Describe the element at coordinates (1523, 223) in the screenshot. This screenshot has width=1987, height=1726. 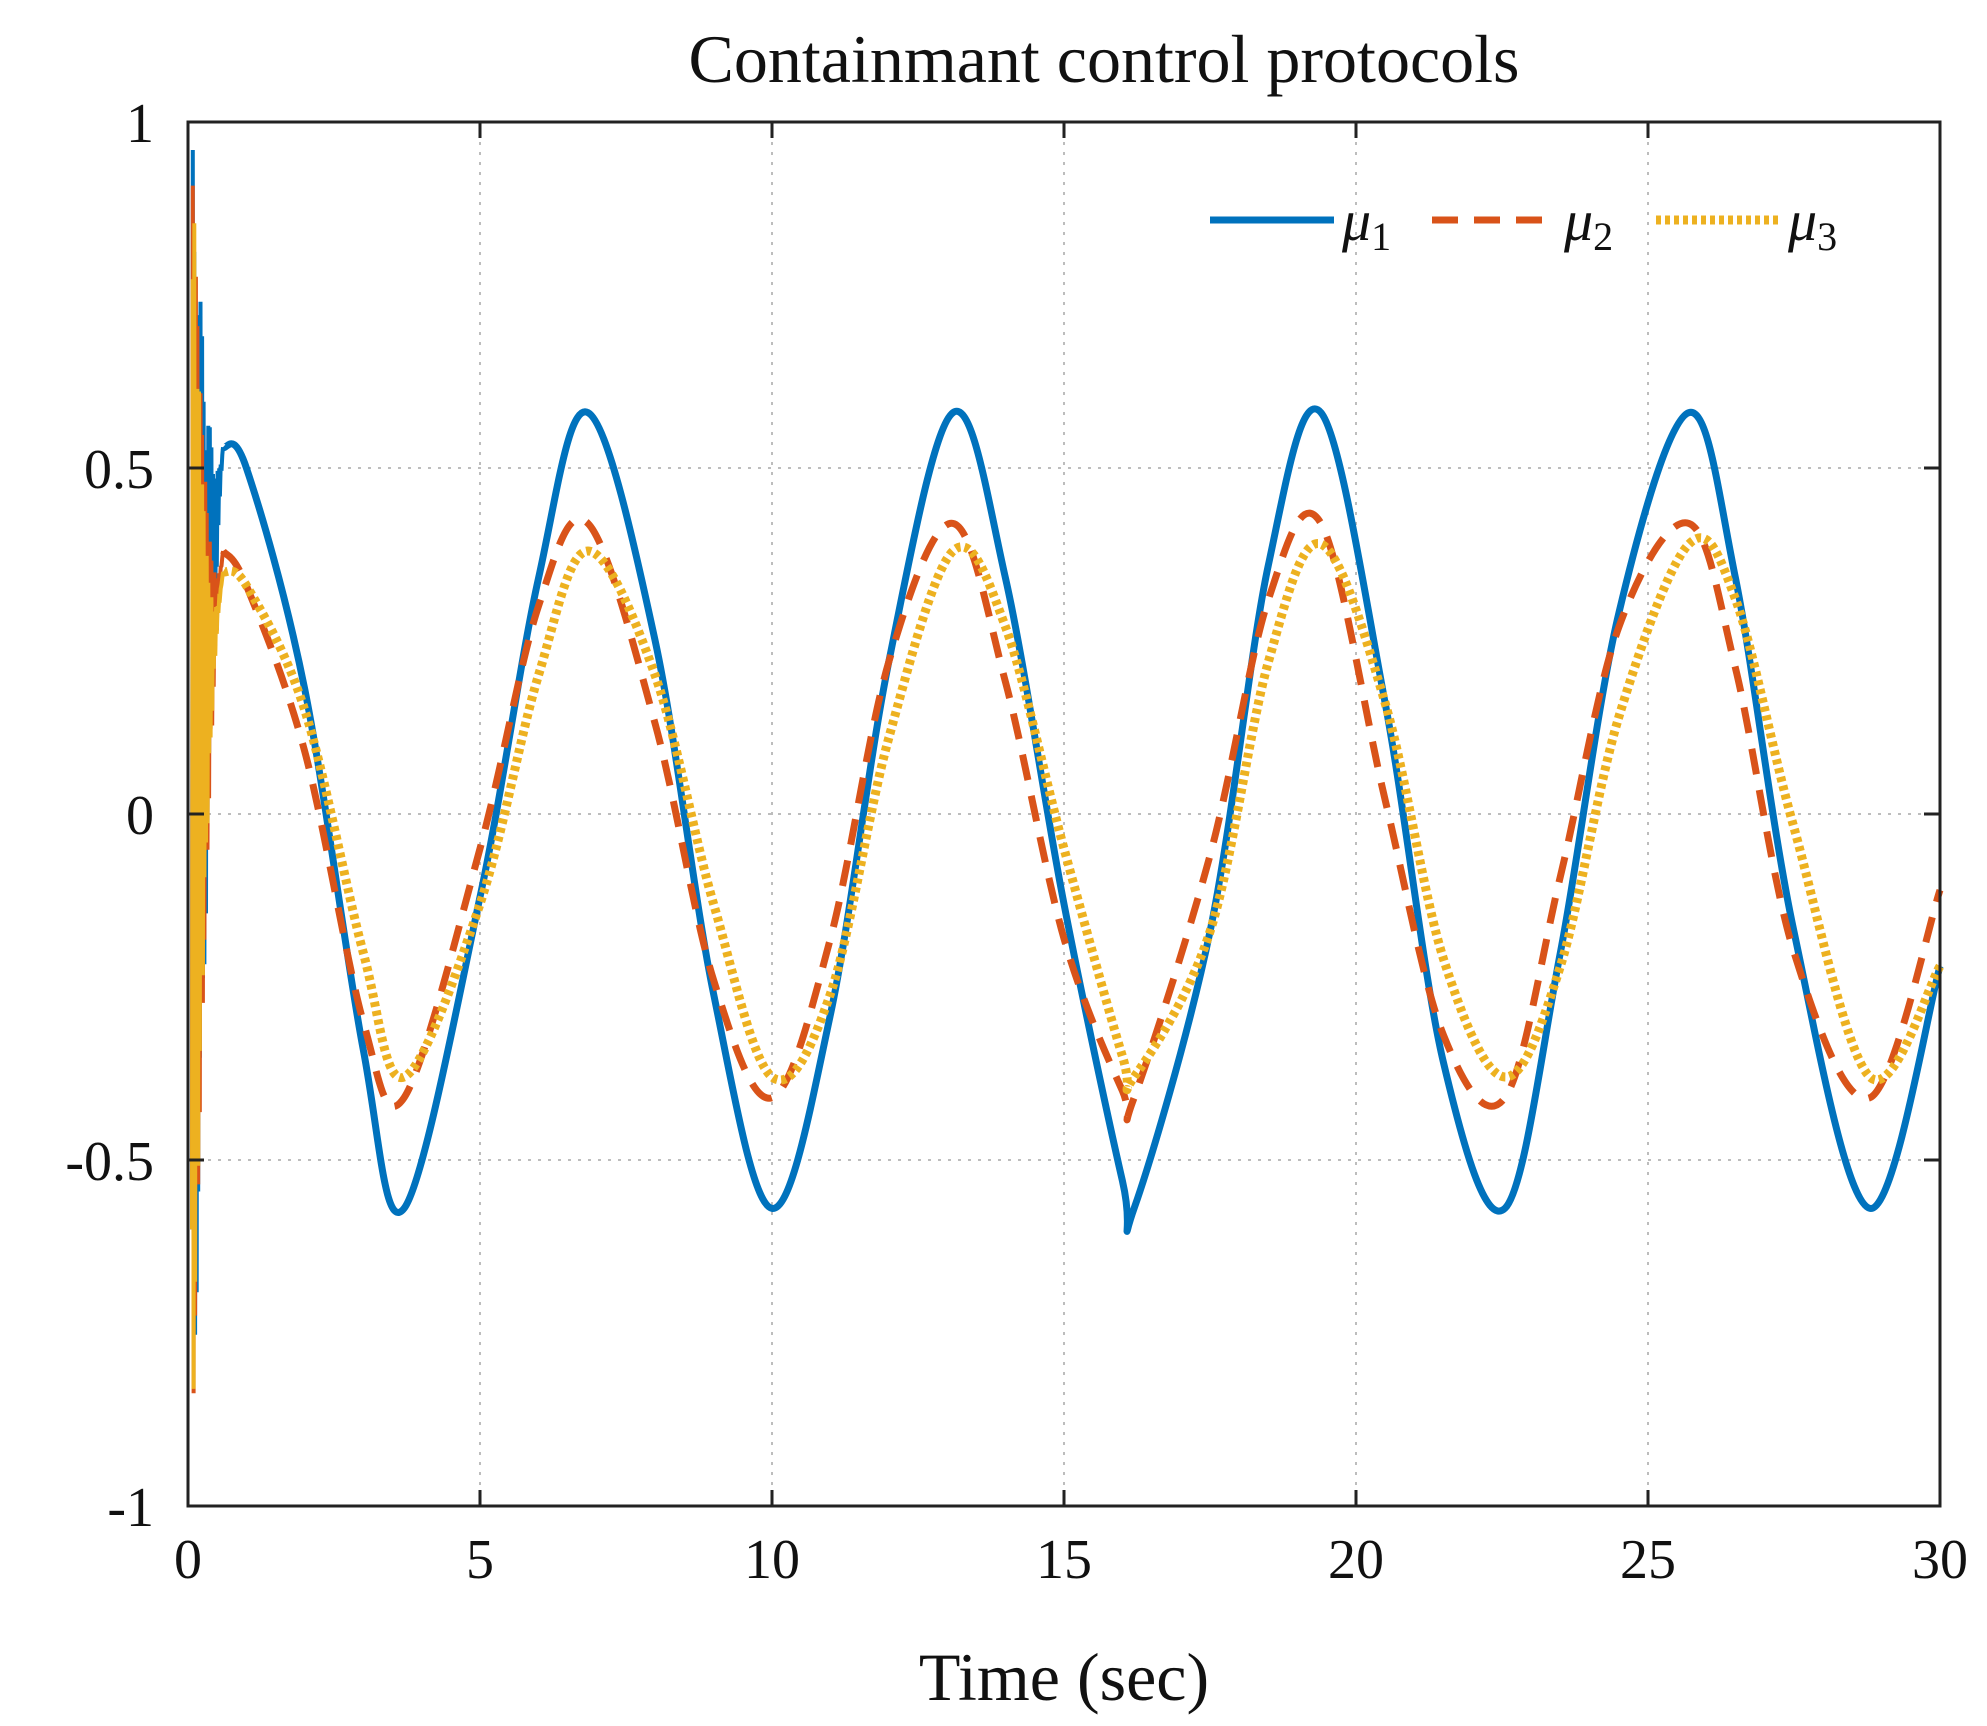
I see `legend: μ1 μ2 μ3` at that location.